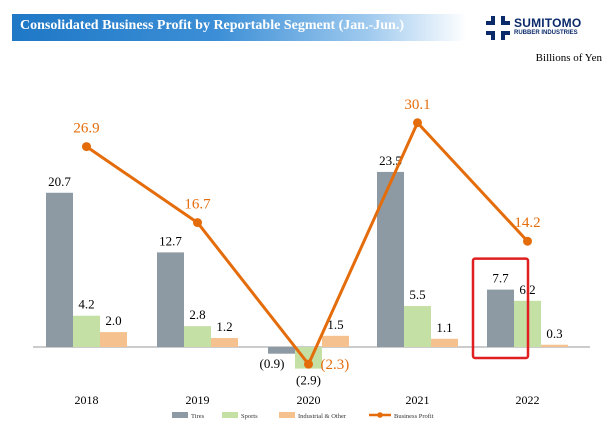 This screenshot has width=614, height=429. What do you see at coordinates (335, 341) in the screenshot?
I see `bar-industrial-other-2020` at bounding box center [335, 341].